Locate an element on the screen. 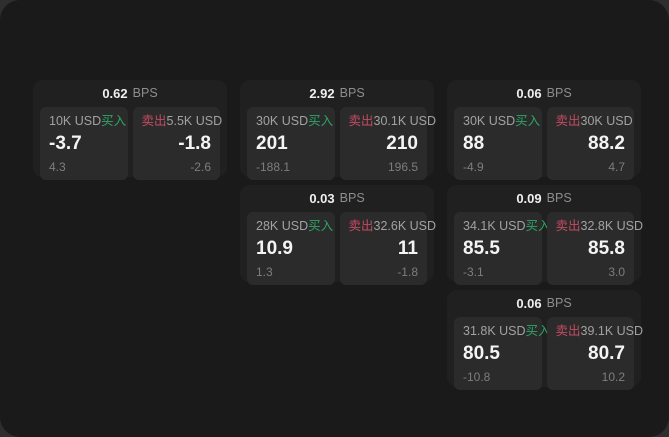 The height and width of the screenshot is (437, 669). bps-value: 0.09 is located at coordinates (529, 198).